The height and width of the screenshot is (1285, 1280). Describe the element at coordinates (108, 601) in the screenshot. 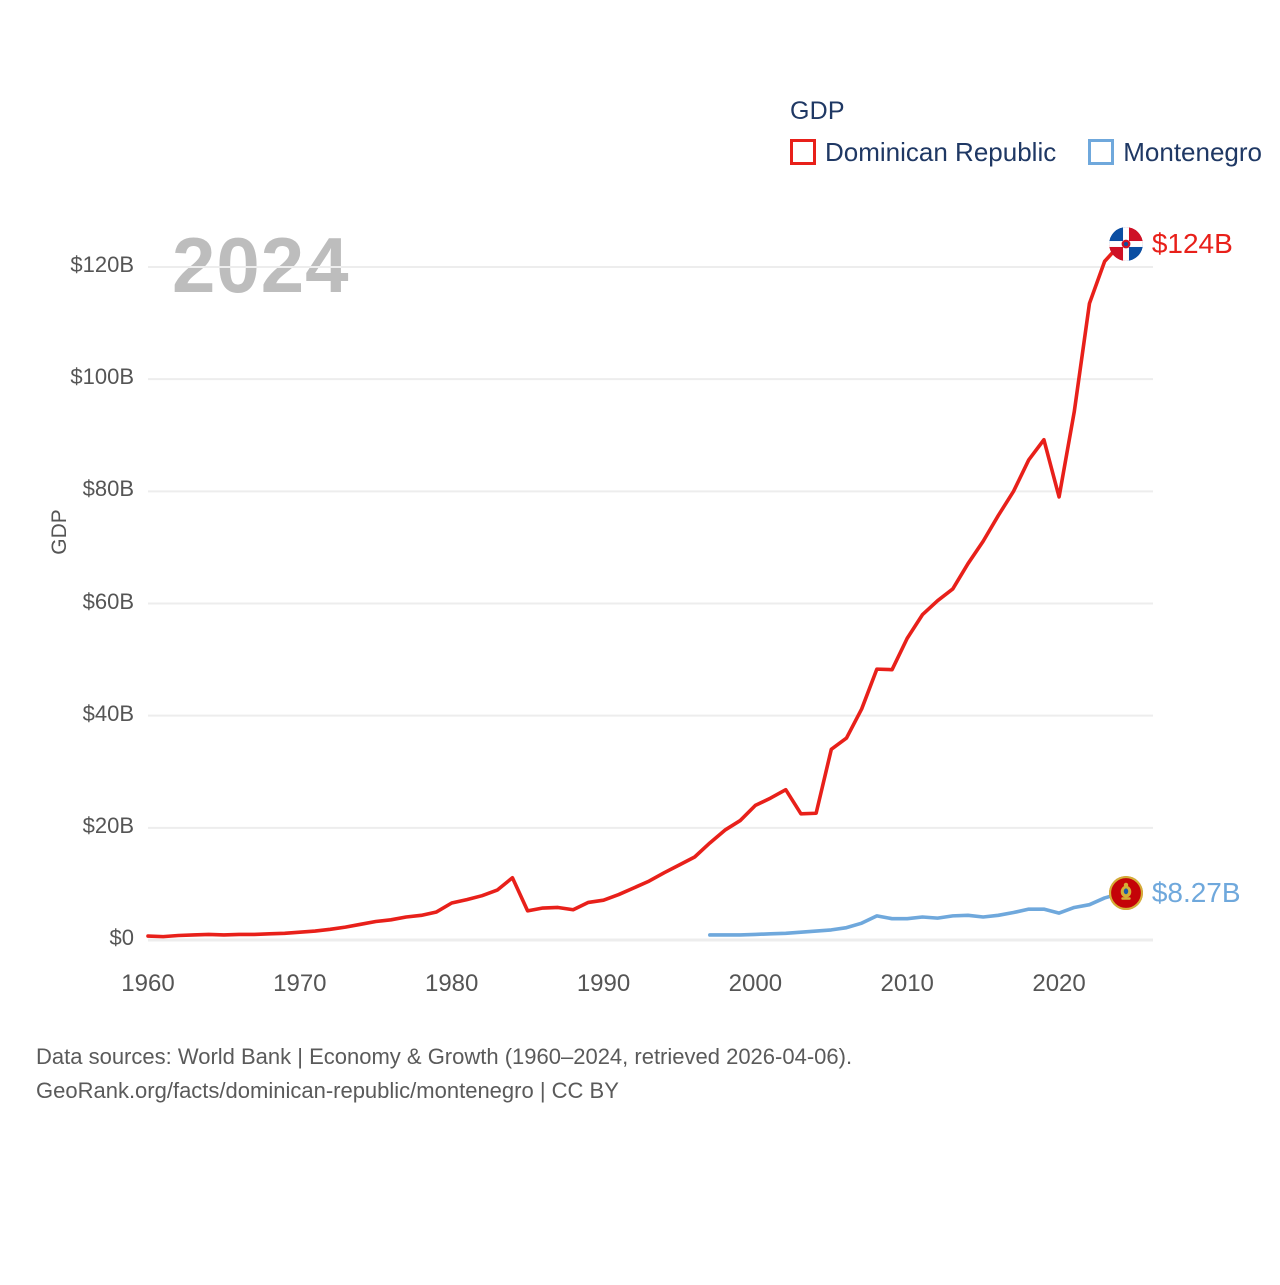

I see `y-axis-tick-label: $60B` at that location.